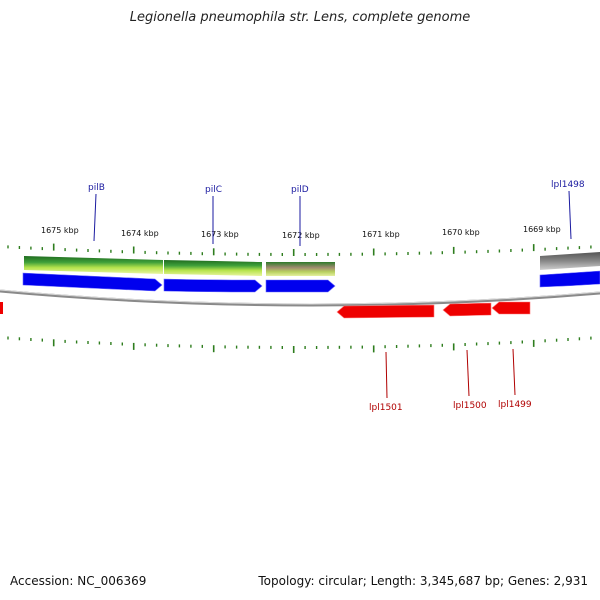  Describe the element at coordinates (1, 308) in the screenshot. I see `reverse-gene-edge` at that location.